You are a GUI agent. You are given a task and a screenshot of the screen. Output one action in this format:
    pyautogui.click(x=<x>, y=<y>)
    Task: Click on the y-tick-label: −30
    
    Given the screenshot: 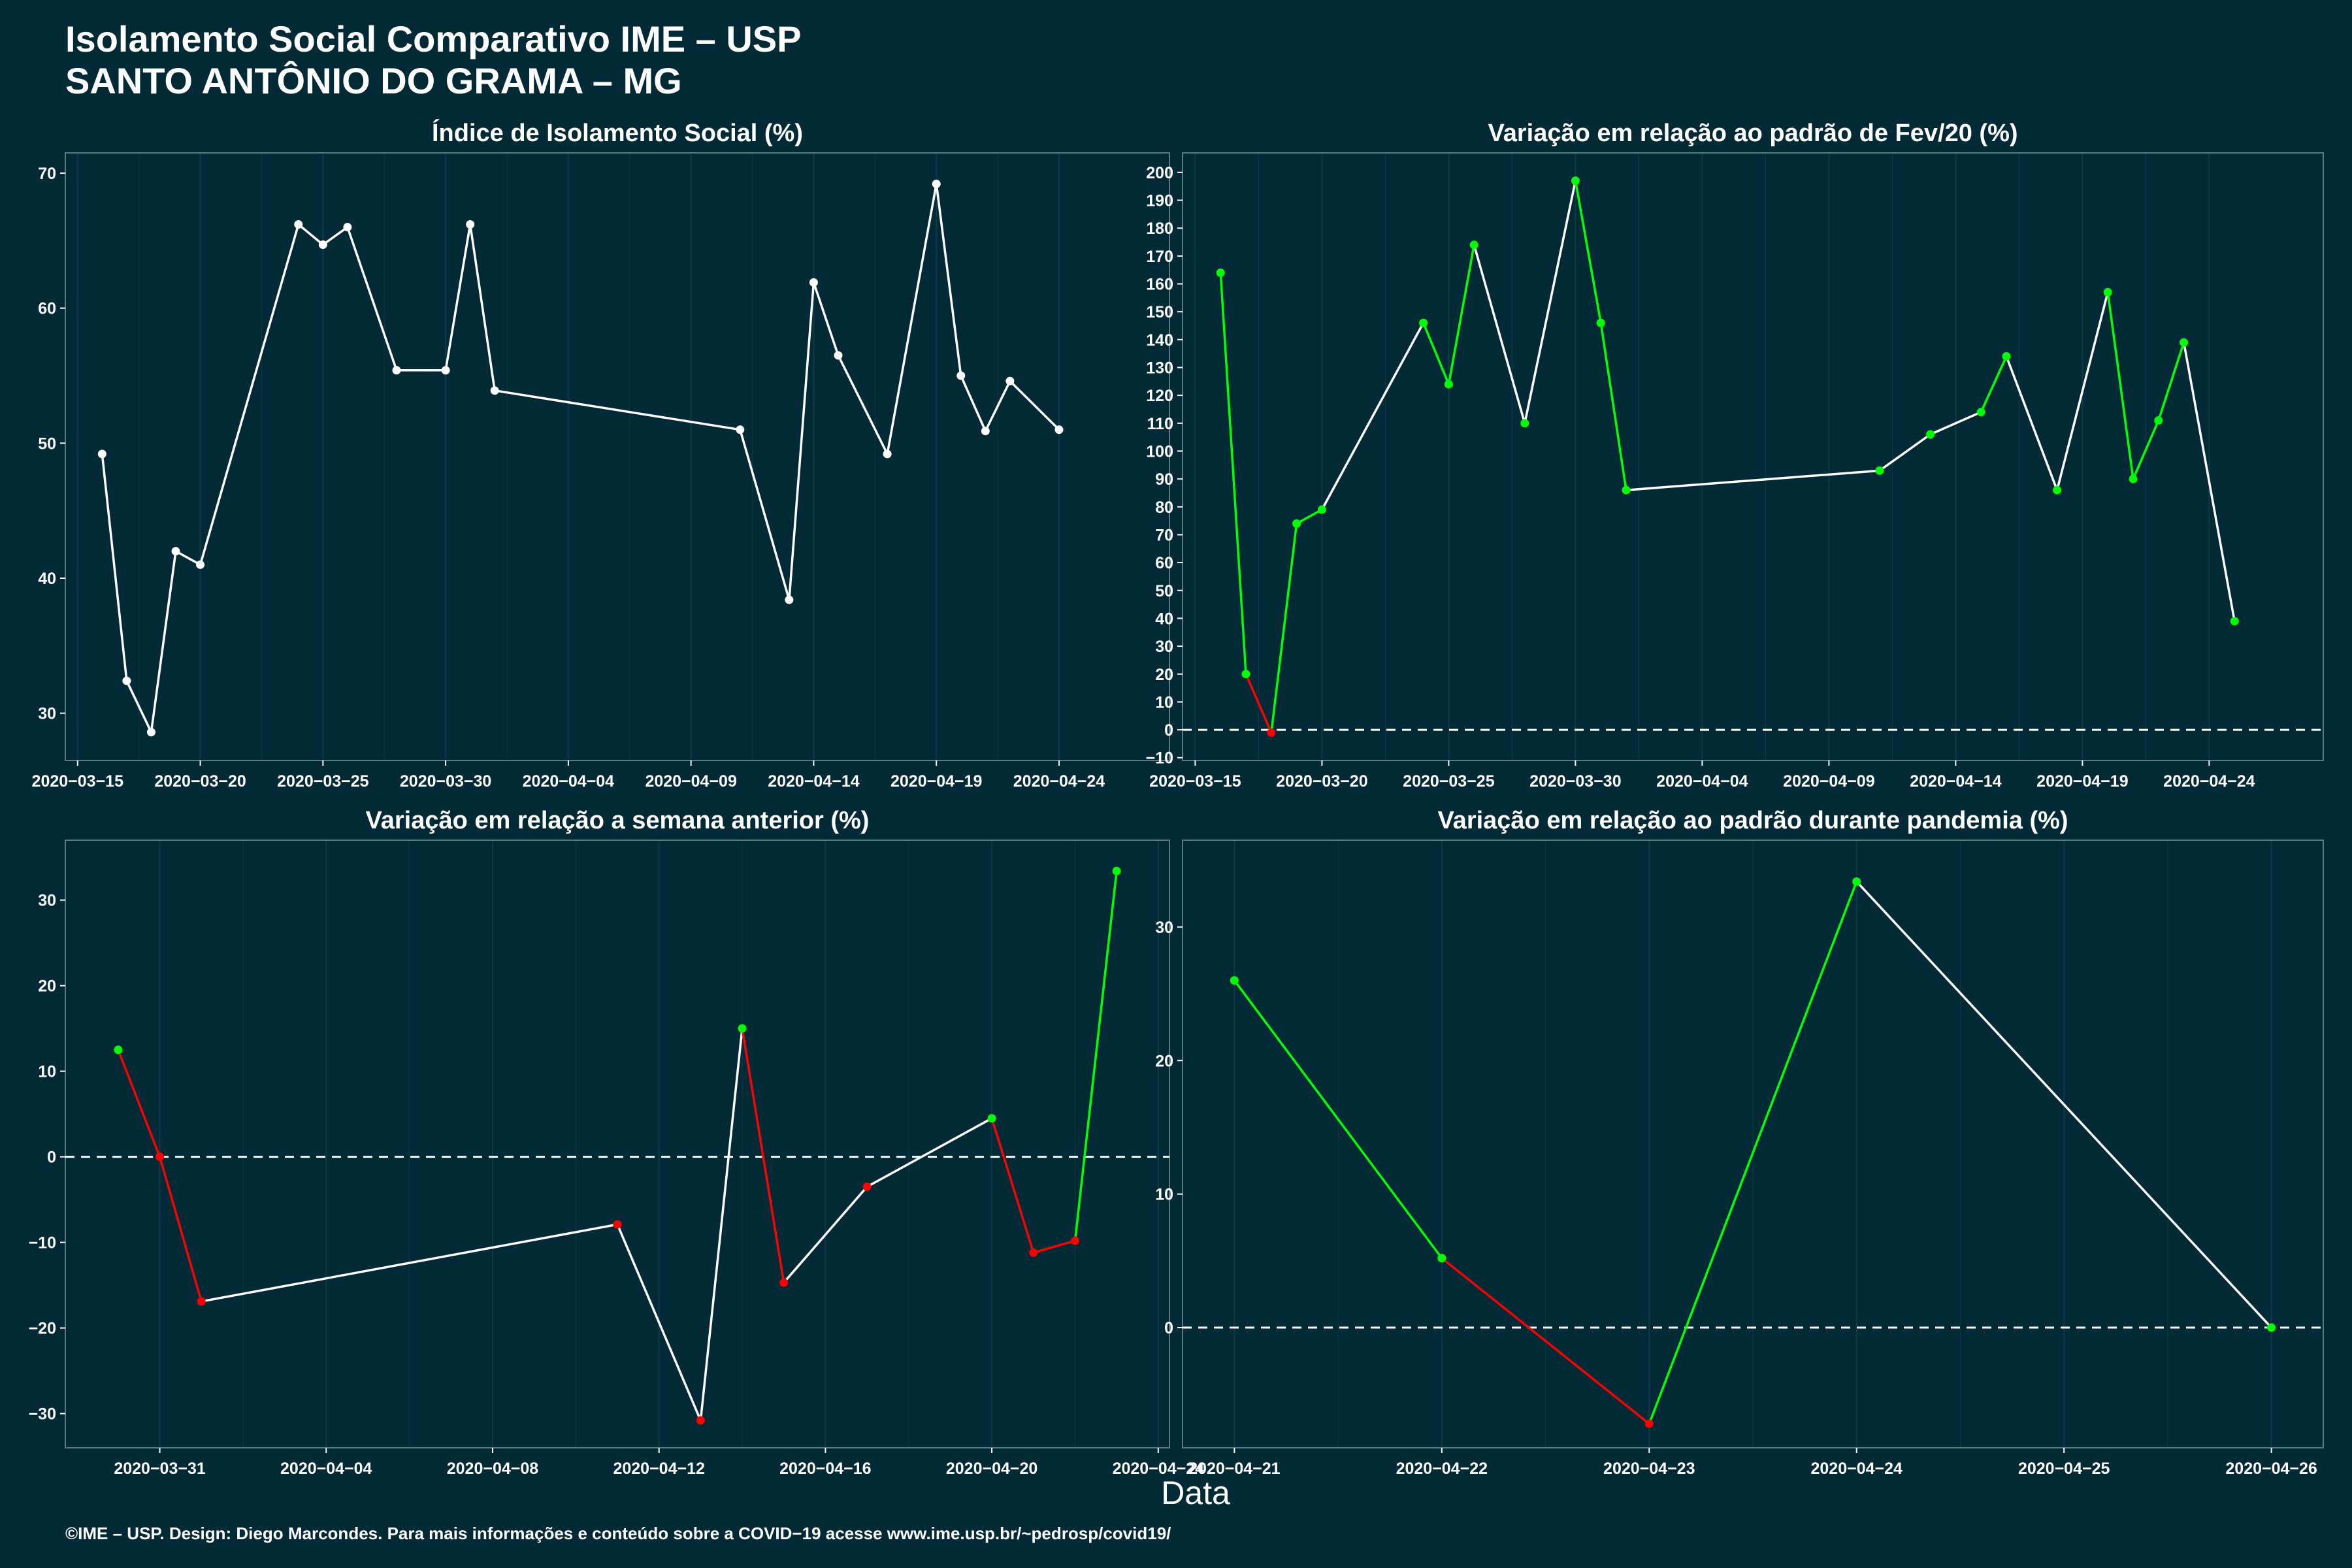 What is the action you would take?
    pyautogui.click(x=42, y=1414)
    